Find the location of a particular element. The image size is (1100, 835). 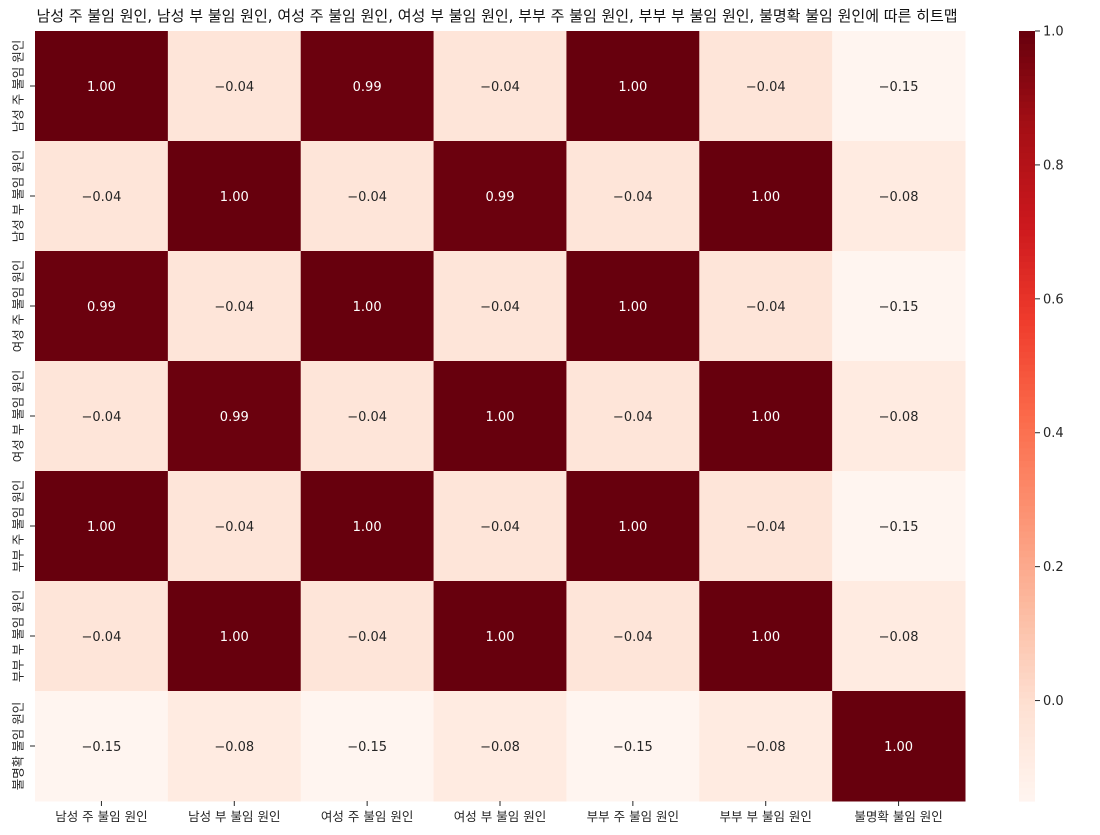

x-tick-label: 여성 주 불임 원인 is located at coordinates (367, 816).